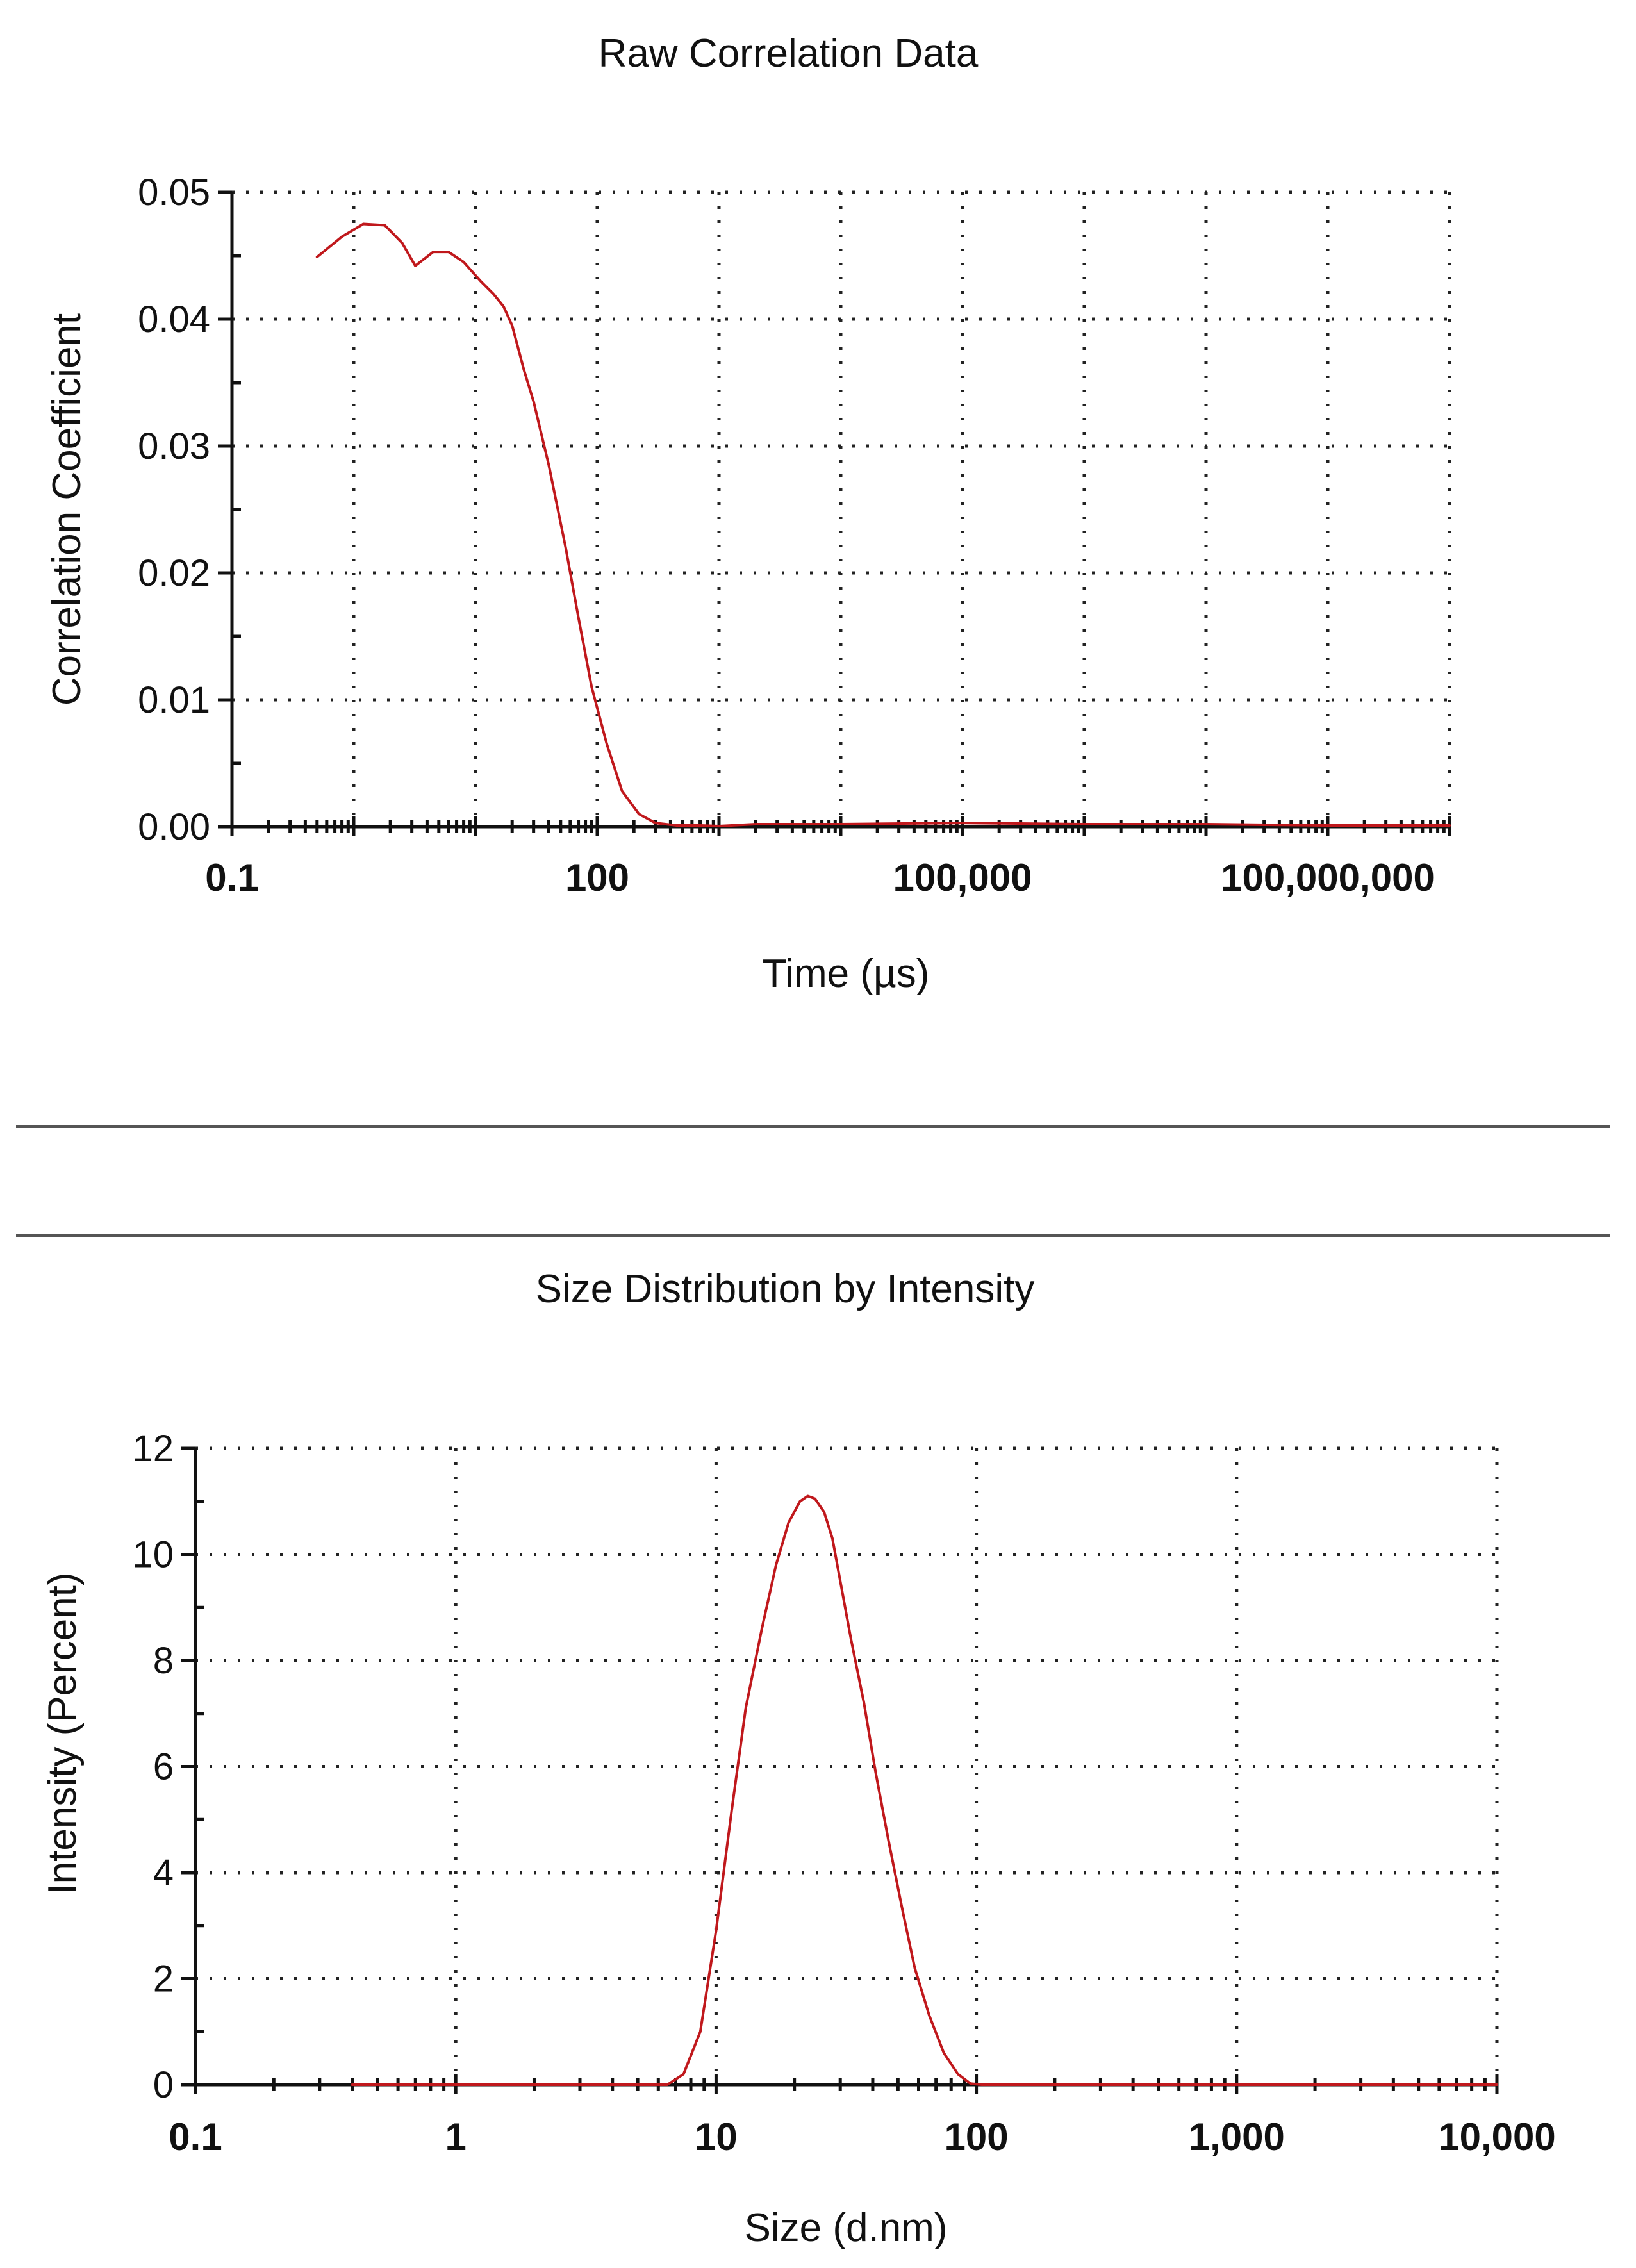 The height and width of the screenshot is (2268, 1636). Describe the element at coordinates (62, 1733) in the screenshot. I see `y-axis-label: Intensity (Percent)` at that location.